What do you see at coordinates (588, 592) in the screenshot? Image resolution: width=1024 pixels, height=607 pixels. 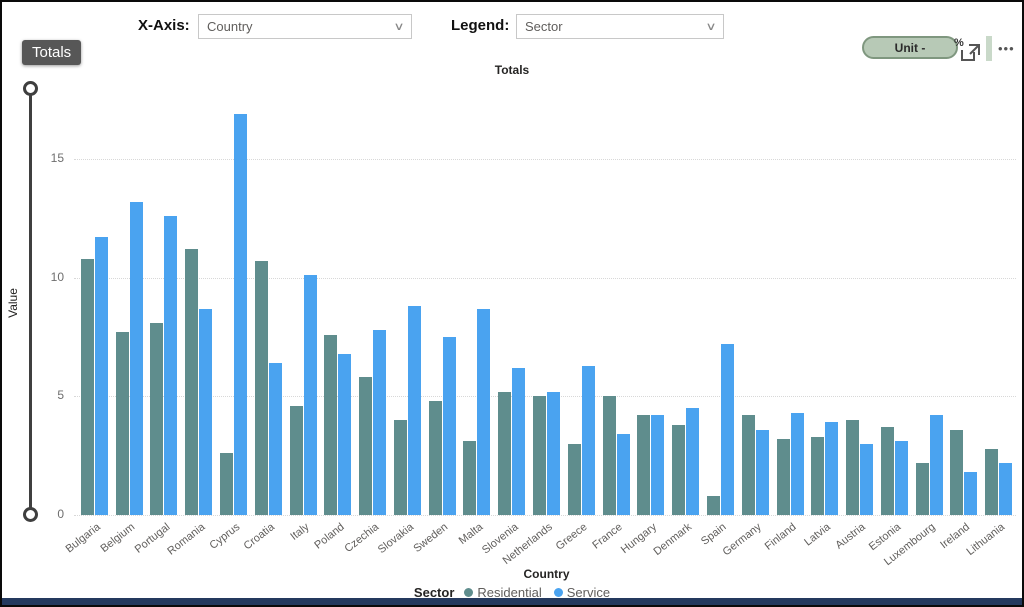 I see `legend-label: Service` at bounding box center [588, 592].